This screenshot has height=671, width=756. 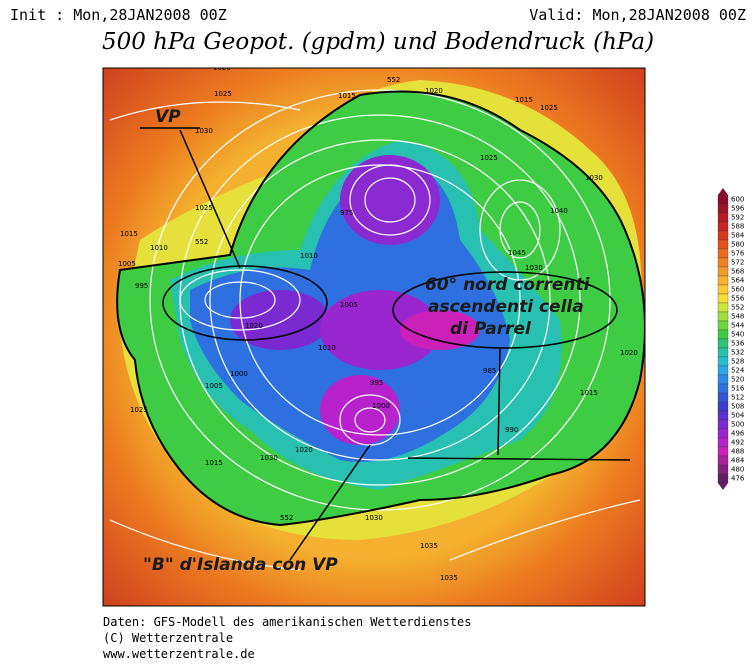 What do you see at coordinates (489, 371) in the screenshot?
I see `isobar-label: 985` at bounding box center [489, 371].